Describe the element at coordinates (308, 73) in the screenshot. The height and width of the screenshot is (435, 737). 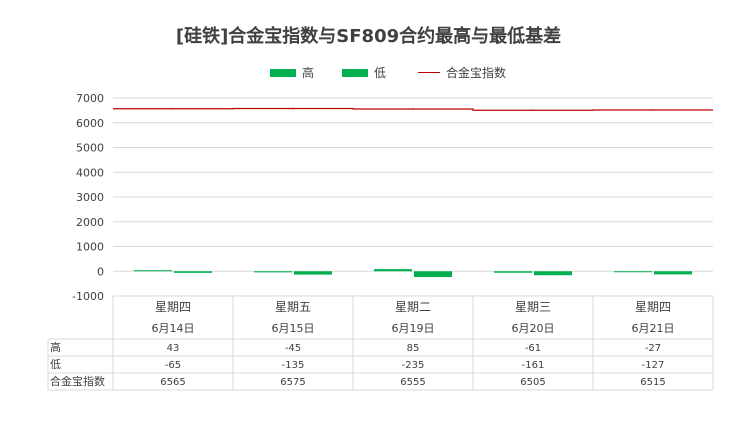
I see `legend-label-high: 高` at that location.